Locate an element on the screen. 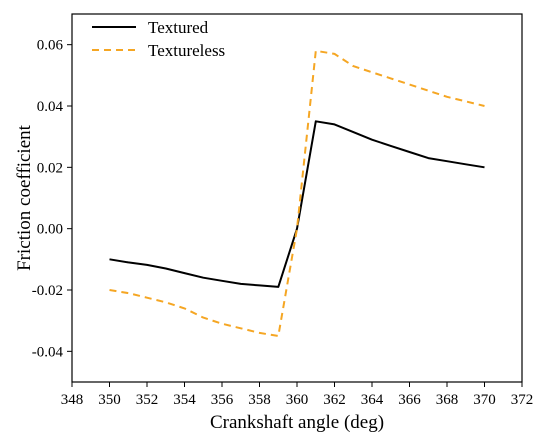  x-tick-label: 352 is located at coordinates (147, 400).